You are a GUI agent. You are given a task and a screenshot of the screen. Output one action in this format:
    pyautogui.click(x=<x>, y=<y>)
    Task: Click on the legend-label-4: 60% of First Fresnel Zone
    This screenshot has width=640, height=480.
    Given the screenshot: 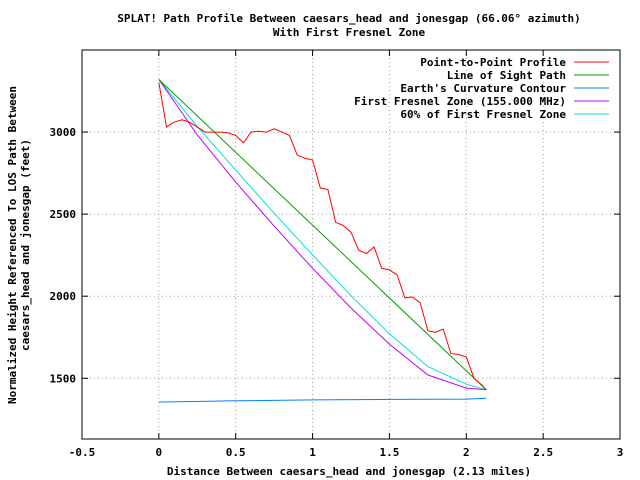 What is the action you would take?
    pyautogui.click(x=483, y=114)
    